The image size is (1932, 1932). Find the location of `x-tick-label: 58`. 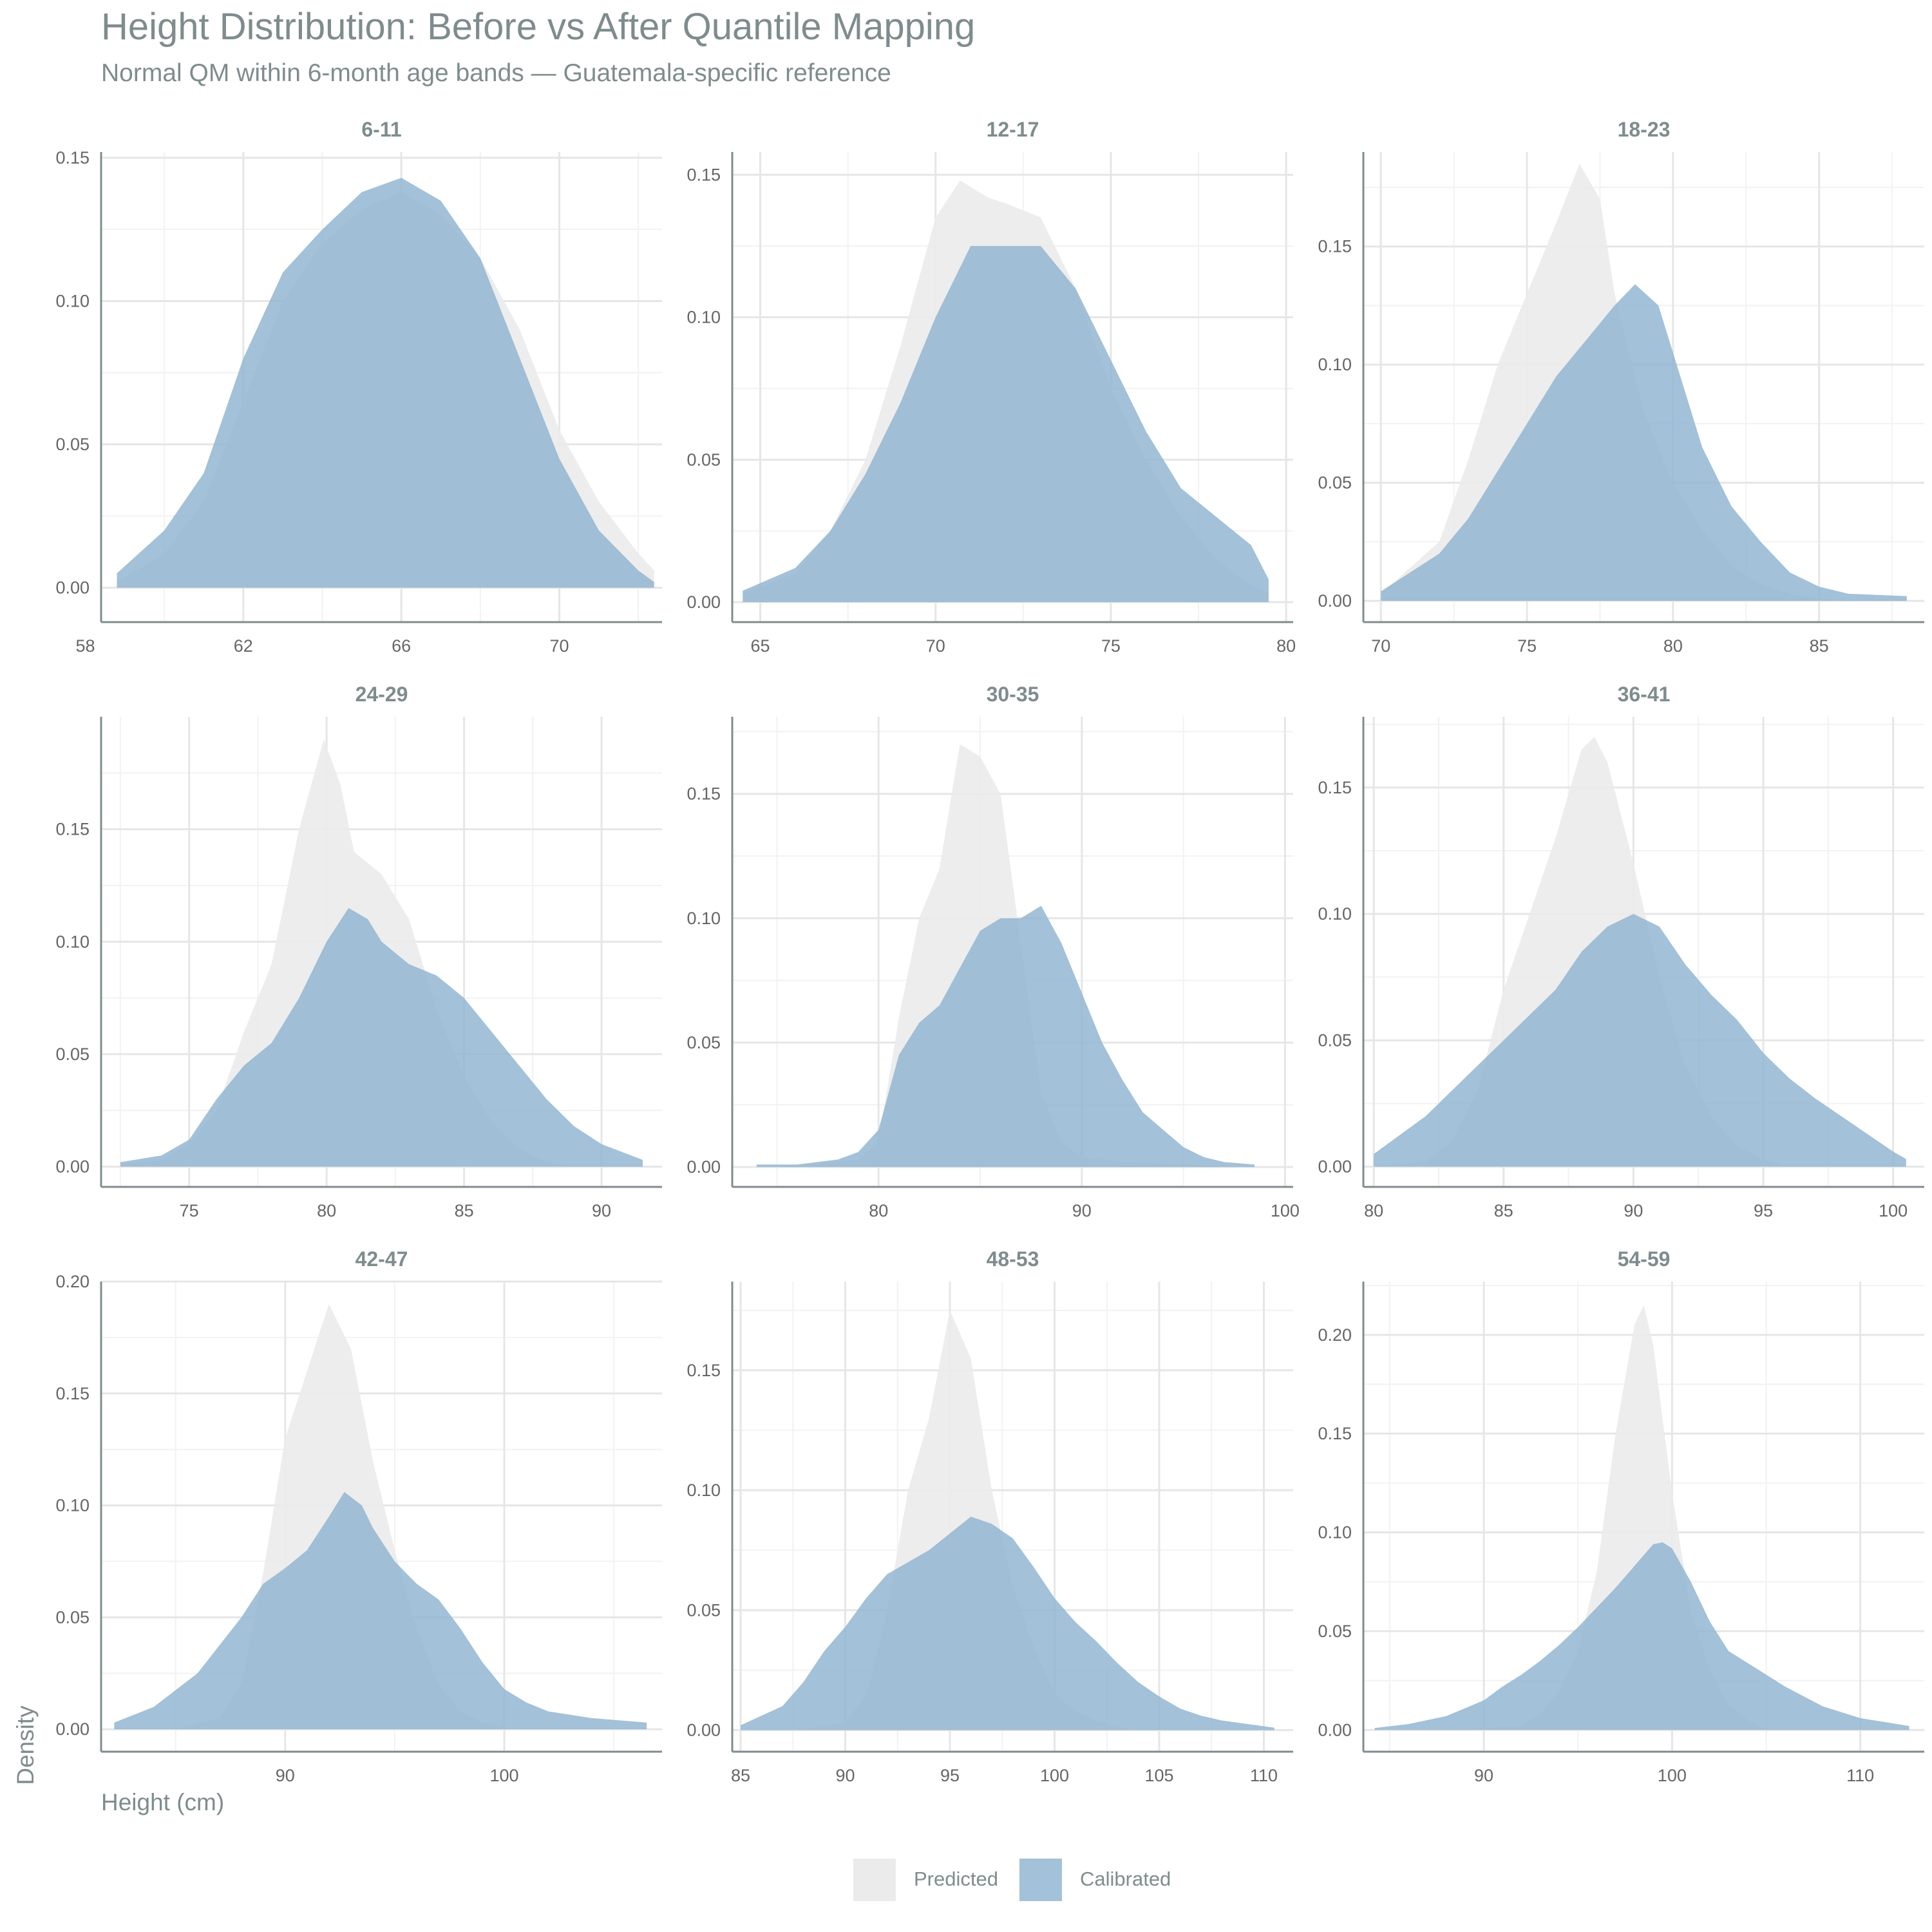

x-tick-label: 58 is located at coordinates (85, 646).